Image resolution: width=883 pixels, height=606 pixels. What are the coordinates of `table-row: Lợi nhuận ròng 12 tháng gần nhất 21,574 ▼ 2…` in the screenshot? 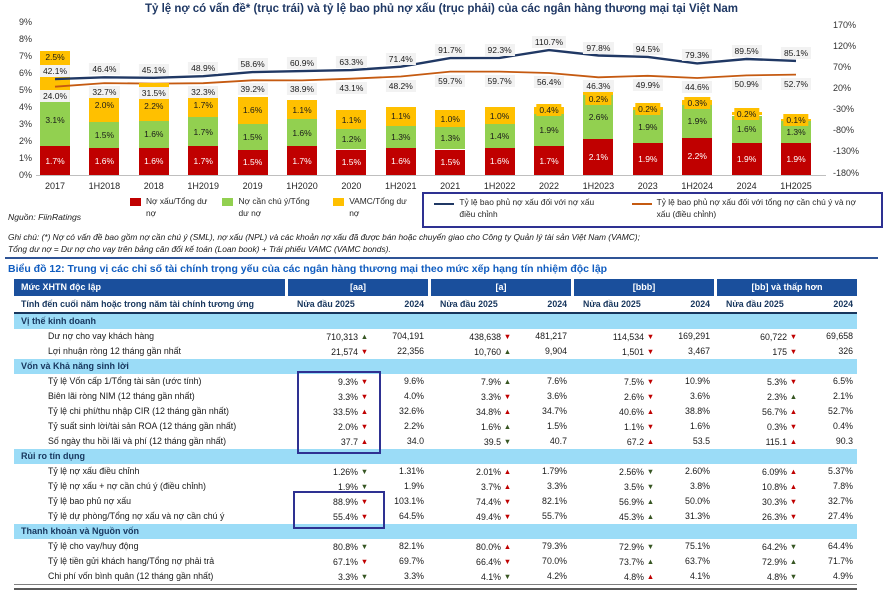 It's located at (435, 351).